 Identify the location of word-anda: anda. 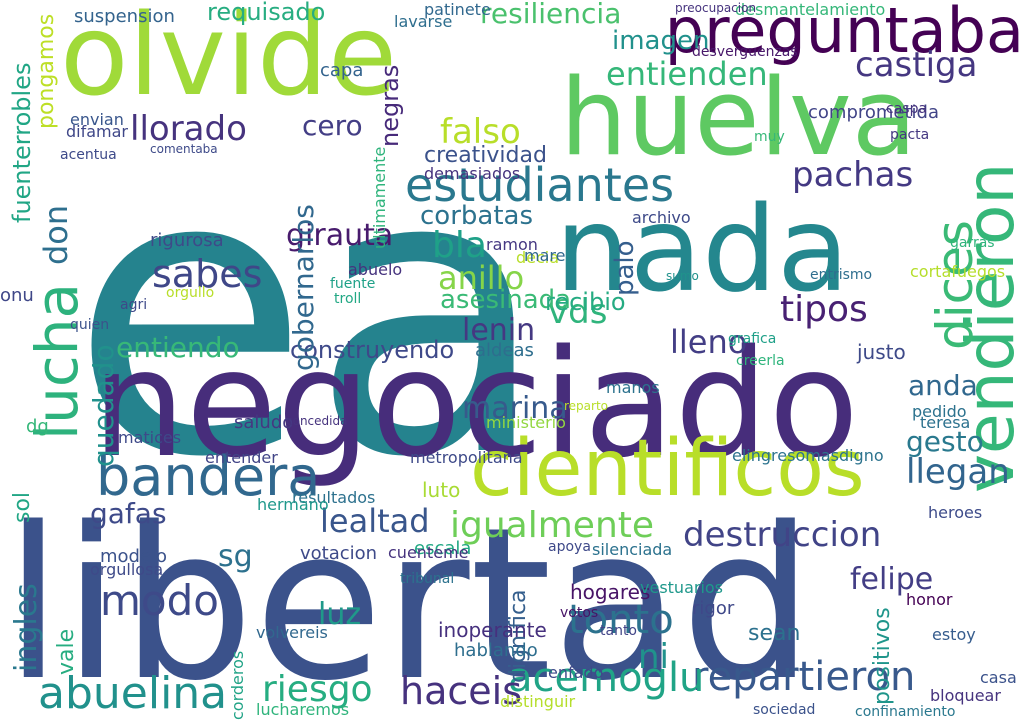
(943, 385).